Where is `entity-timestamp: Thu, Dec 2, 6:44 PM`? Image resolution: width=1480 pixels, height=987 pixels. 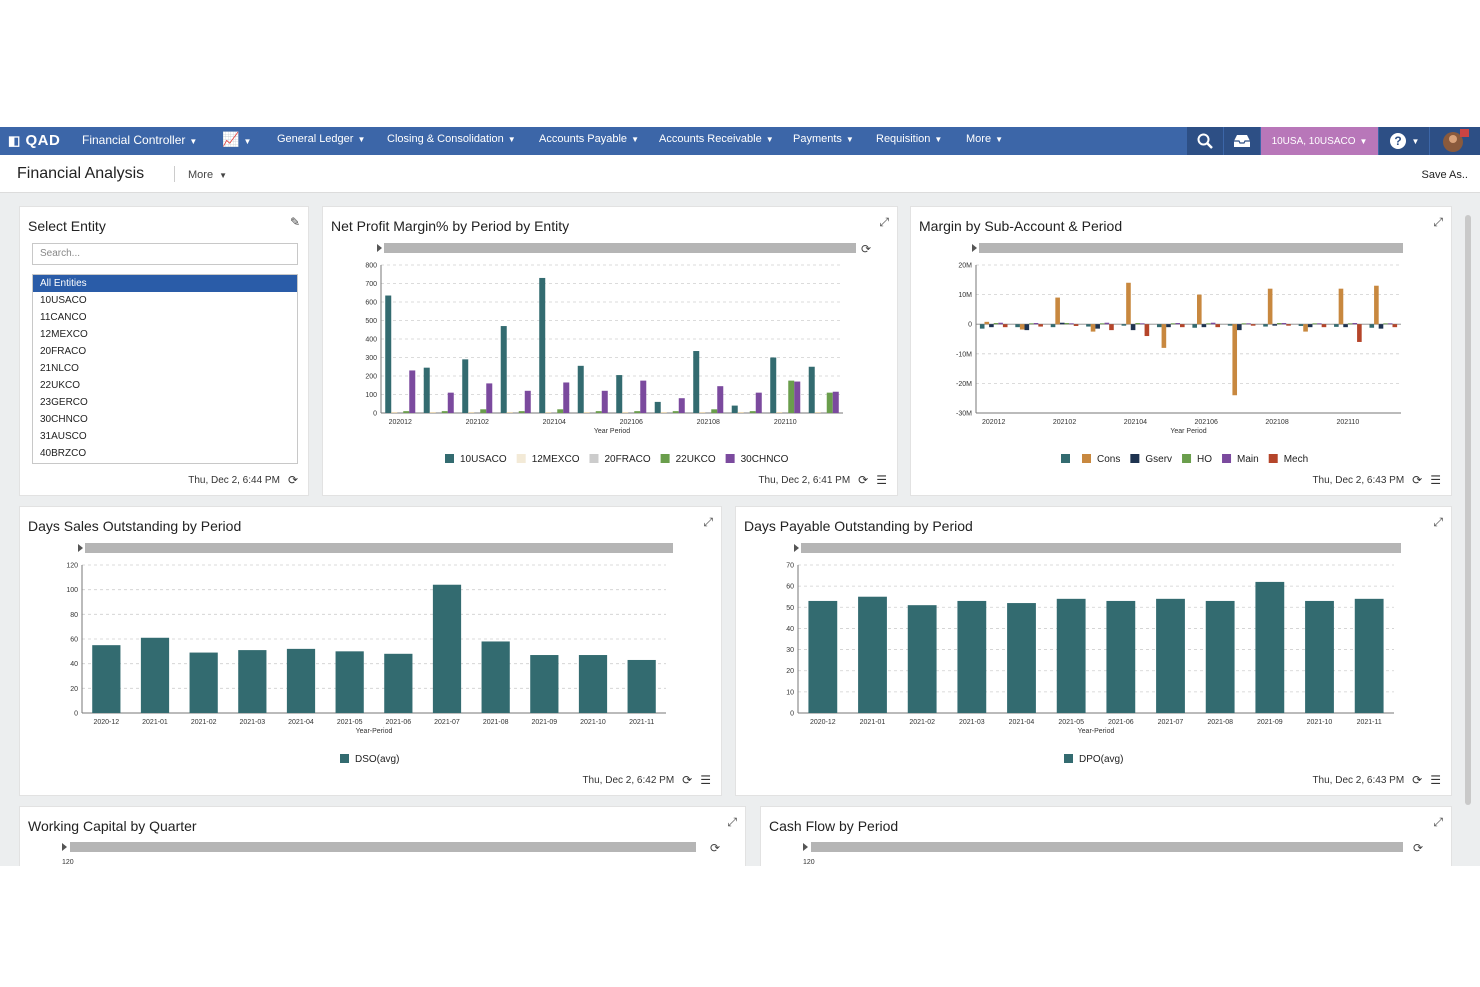 entity-timestamp: Thu, Dec 2, 6:44 PM is located at coordinates (234, 480).